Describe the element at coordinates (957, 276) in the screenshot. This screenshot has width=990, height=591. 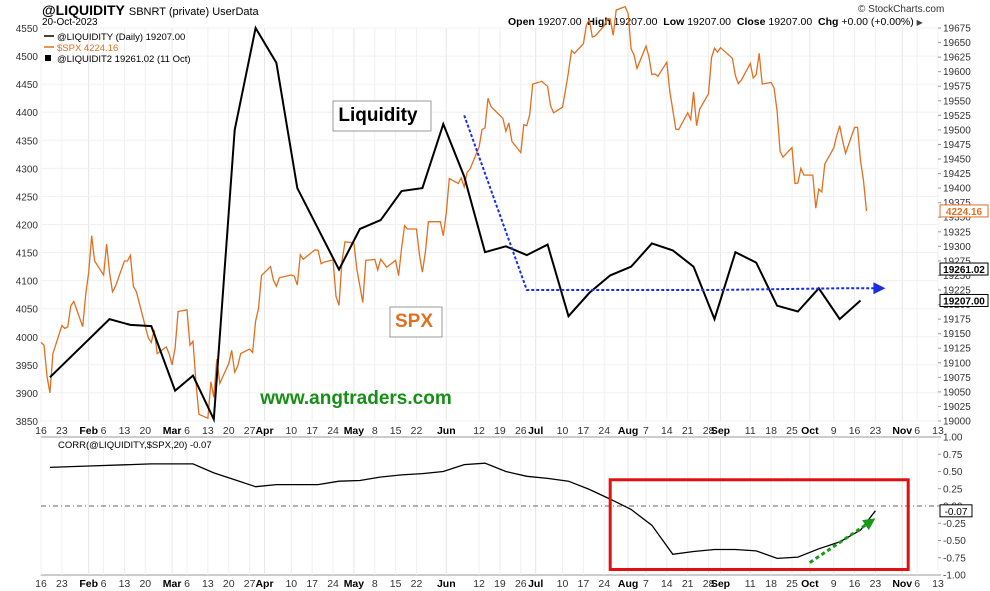
I see `right-axis-tick-label: 19250` at that location.